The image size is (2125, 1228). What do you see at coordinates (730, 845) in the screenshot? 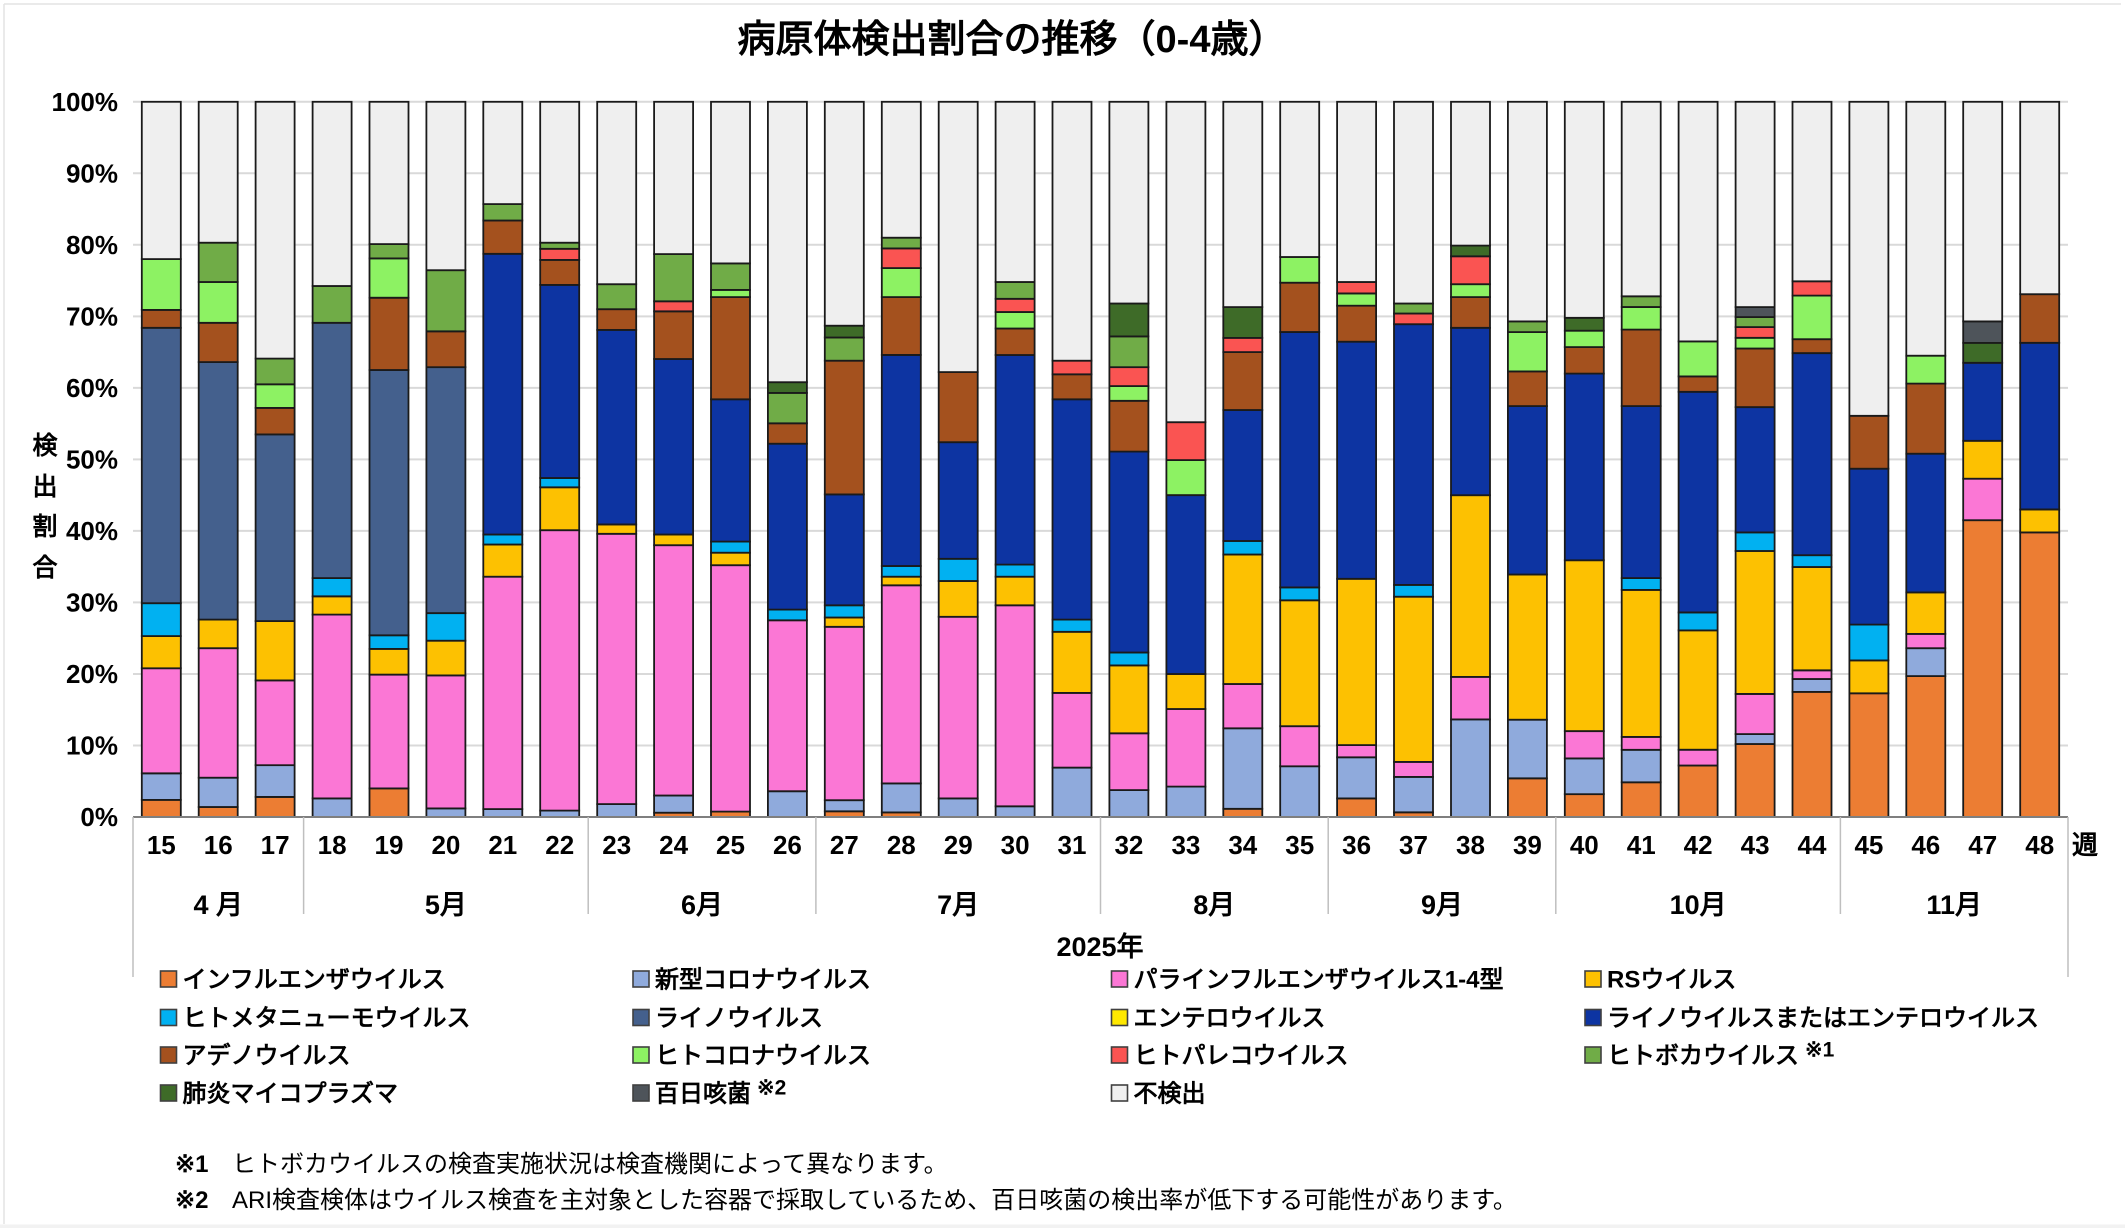
I see `svg-text: 25` at bounding box center [730, 845].